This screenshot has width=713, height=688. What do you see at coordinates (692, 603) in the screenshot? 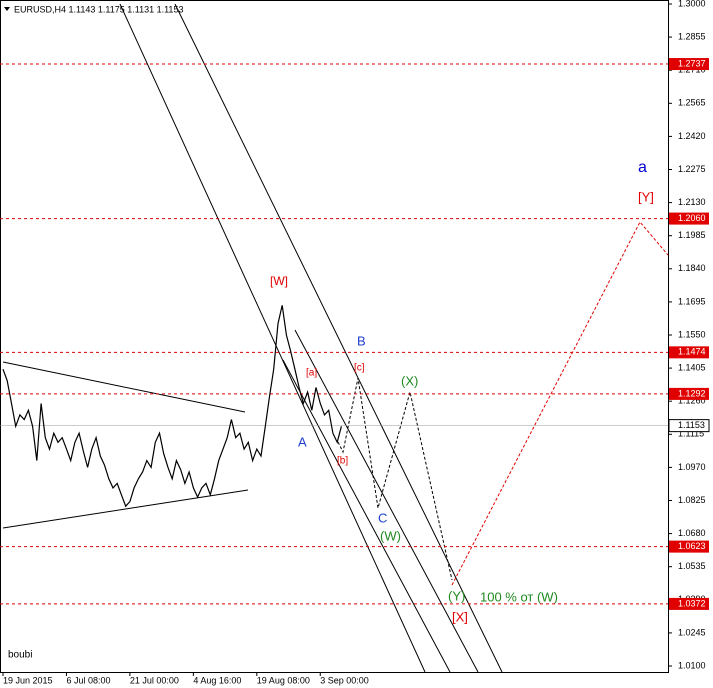
I see `level-label: 1.0372` at bounding box center [692, 603].